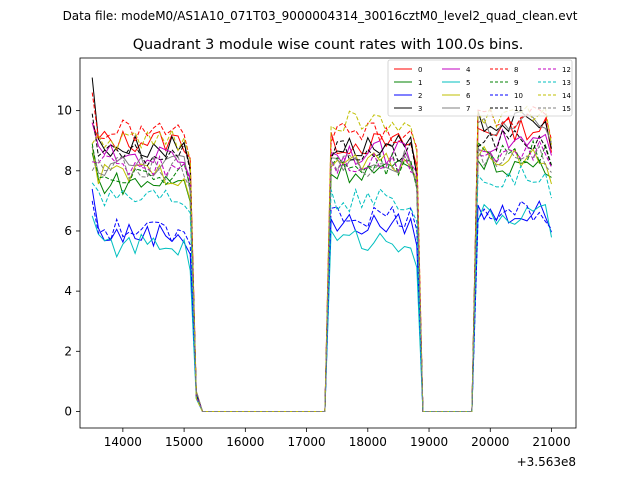 Image resolution: width=640 pixels, height=480 pixels. Describe the element at coordinates (68, 291) in the screenshot. I see `y-tick-label: 4` at that location.